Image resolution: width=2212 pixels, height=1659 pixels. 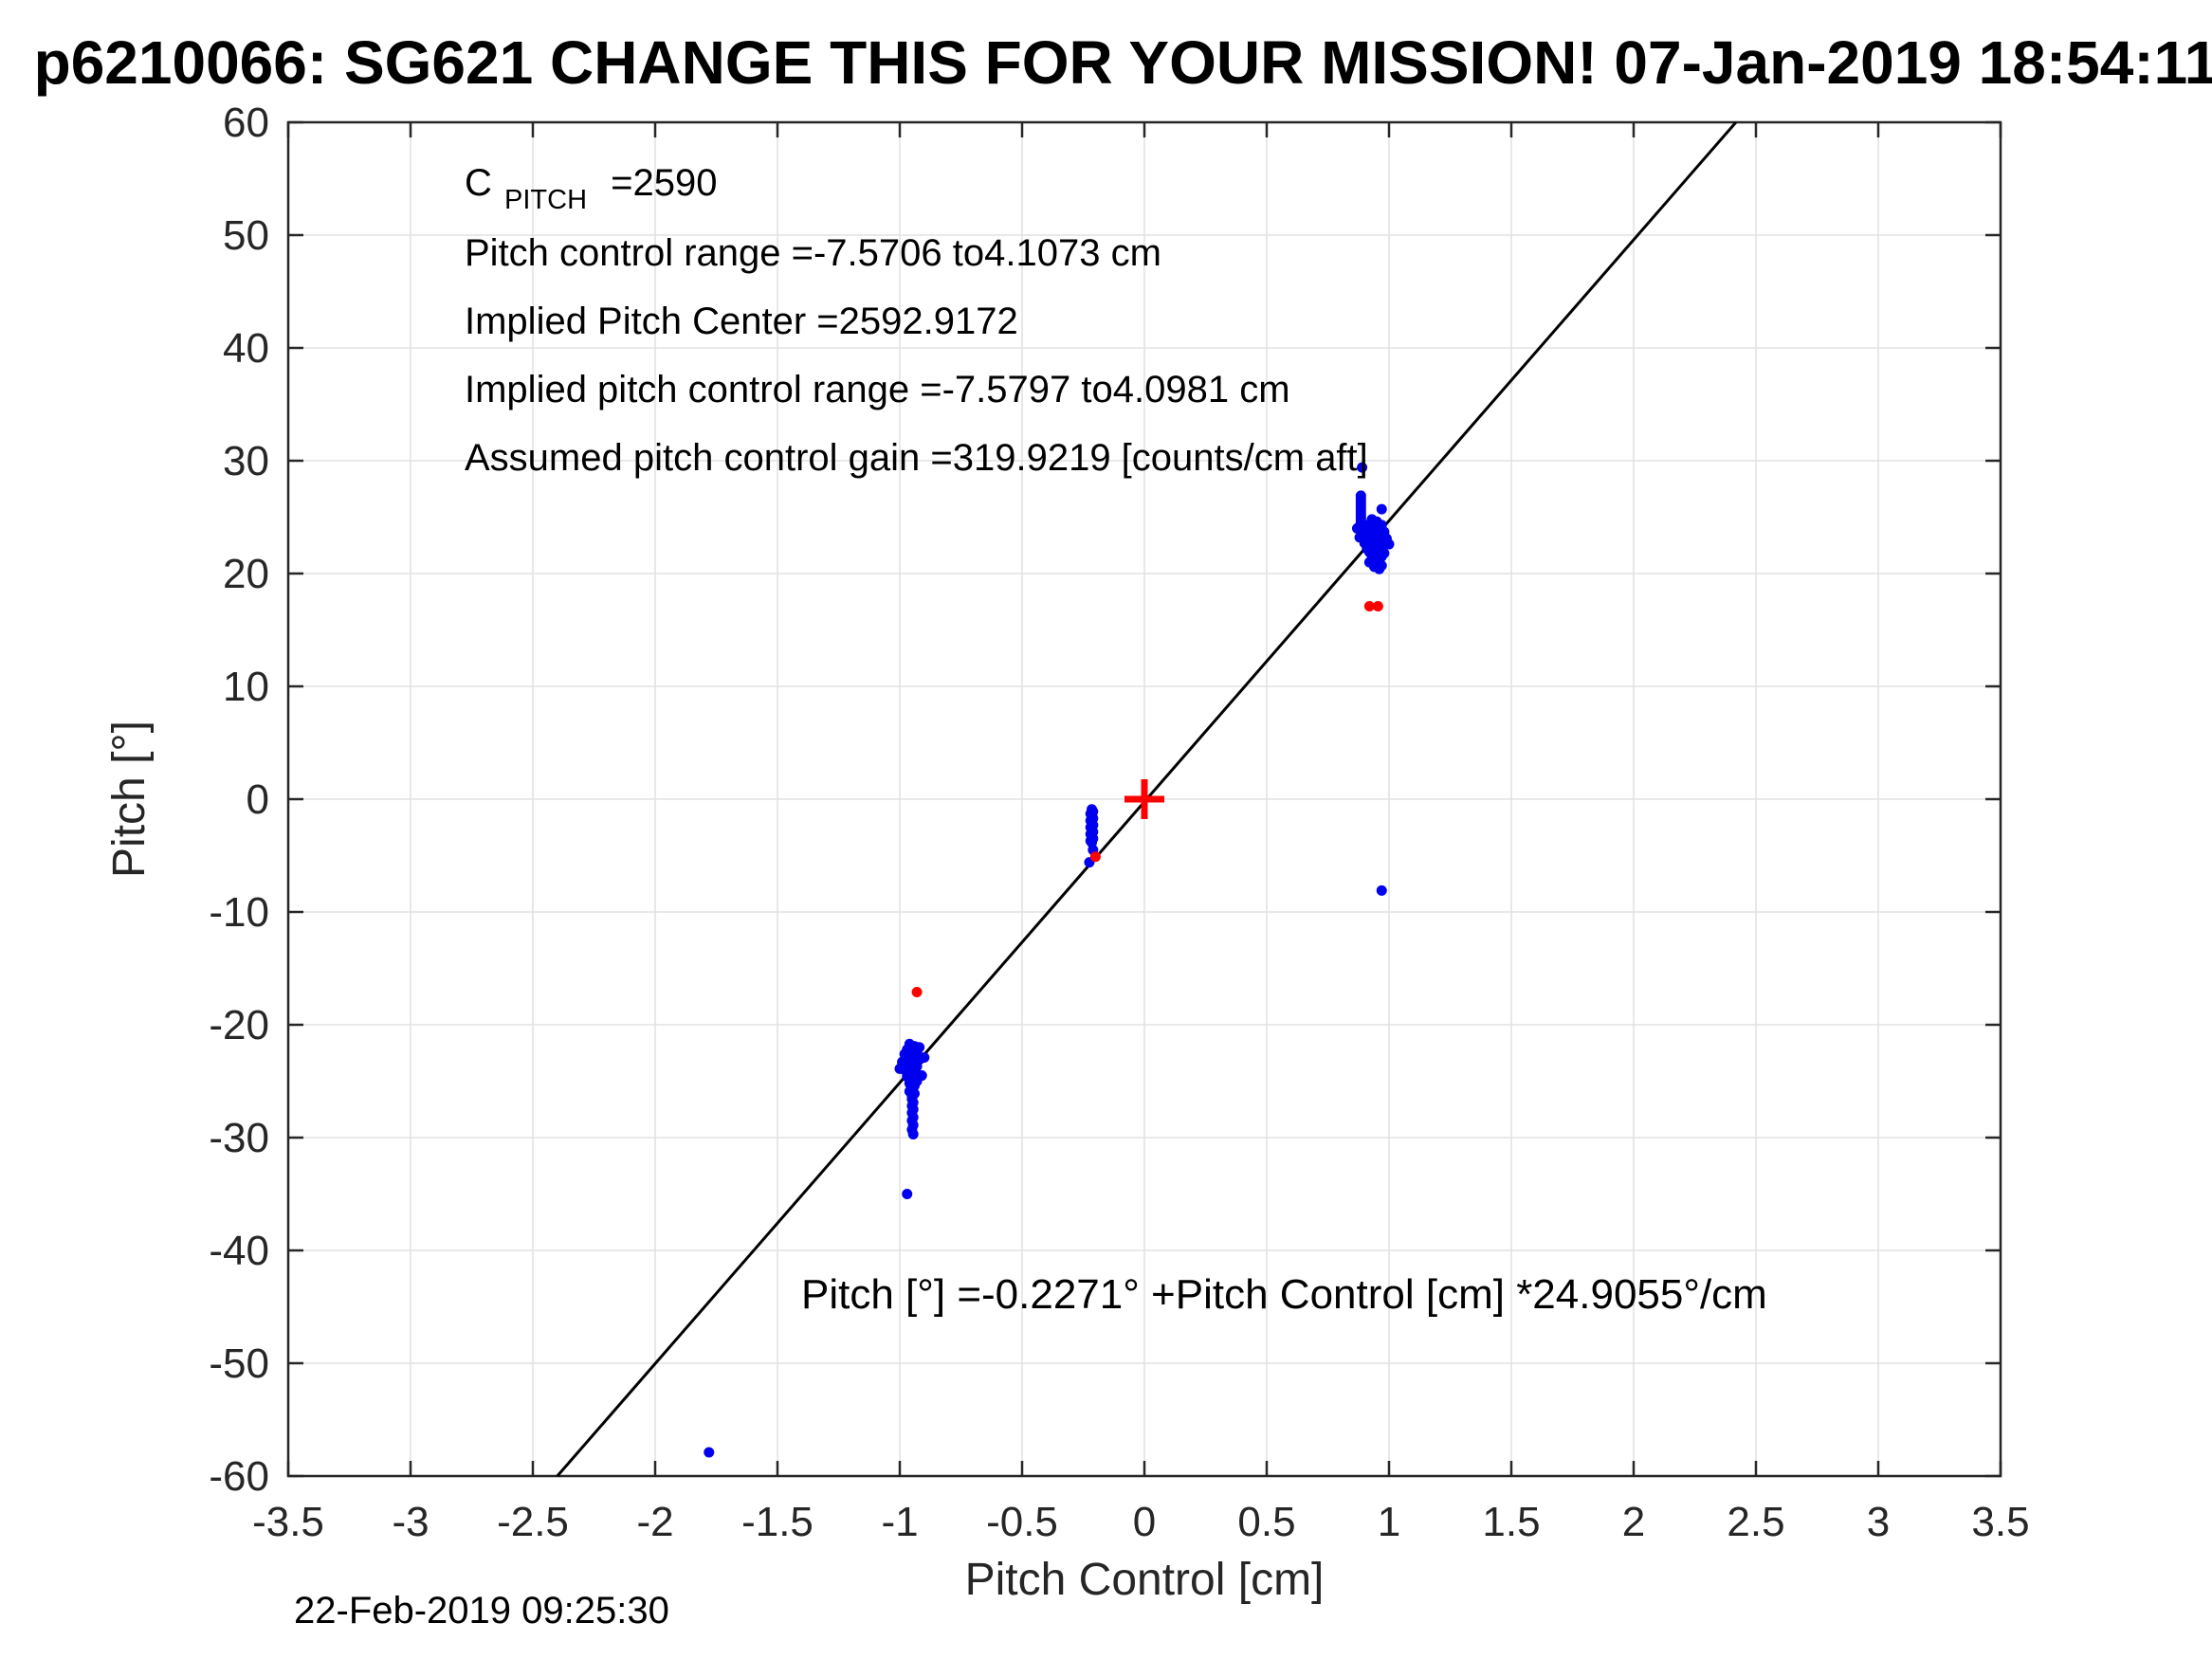 What do you see at coordinates (246, 348) in the screenshot?
I see `y-tick-label: 40` at bounding box center [246, 348].